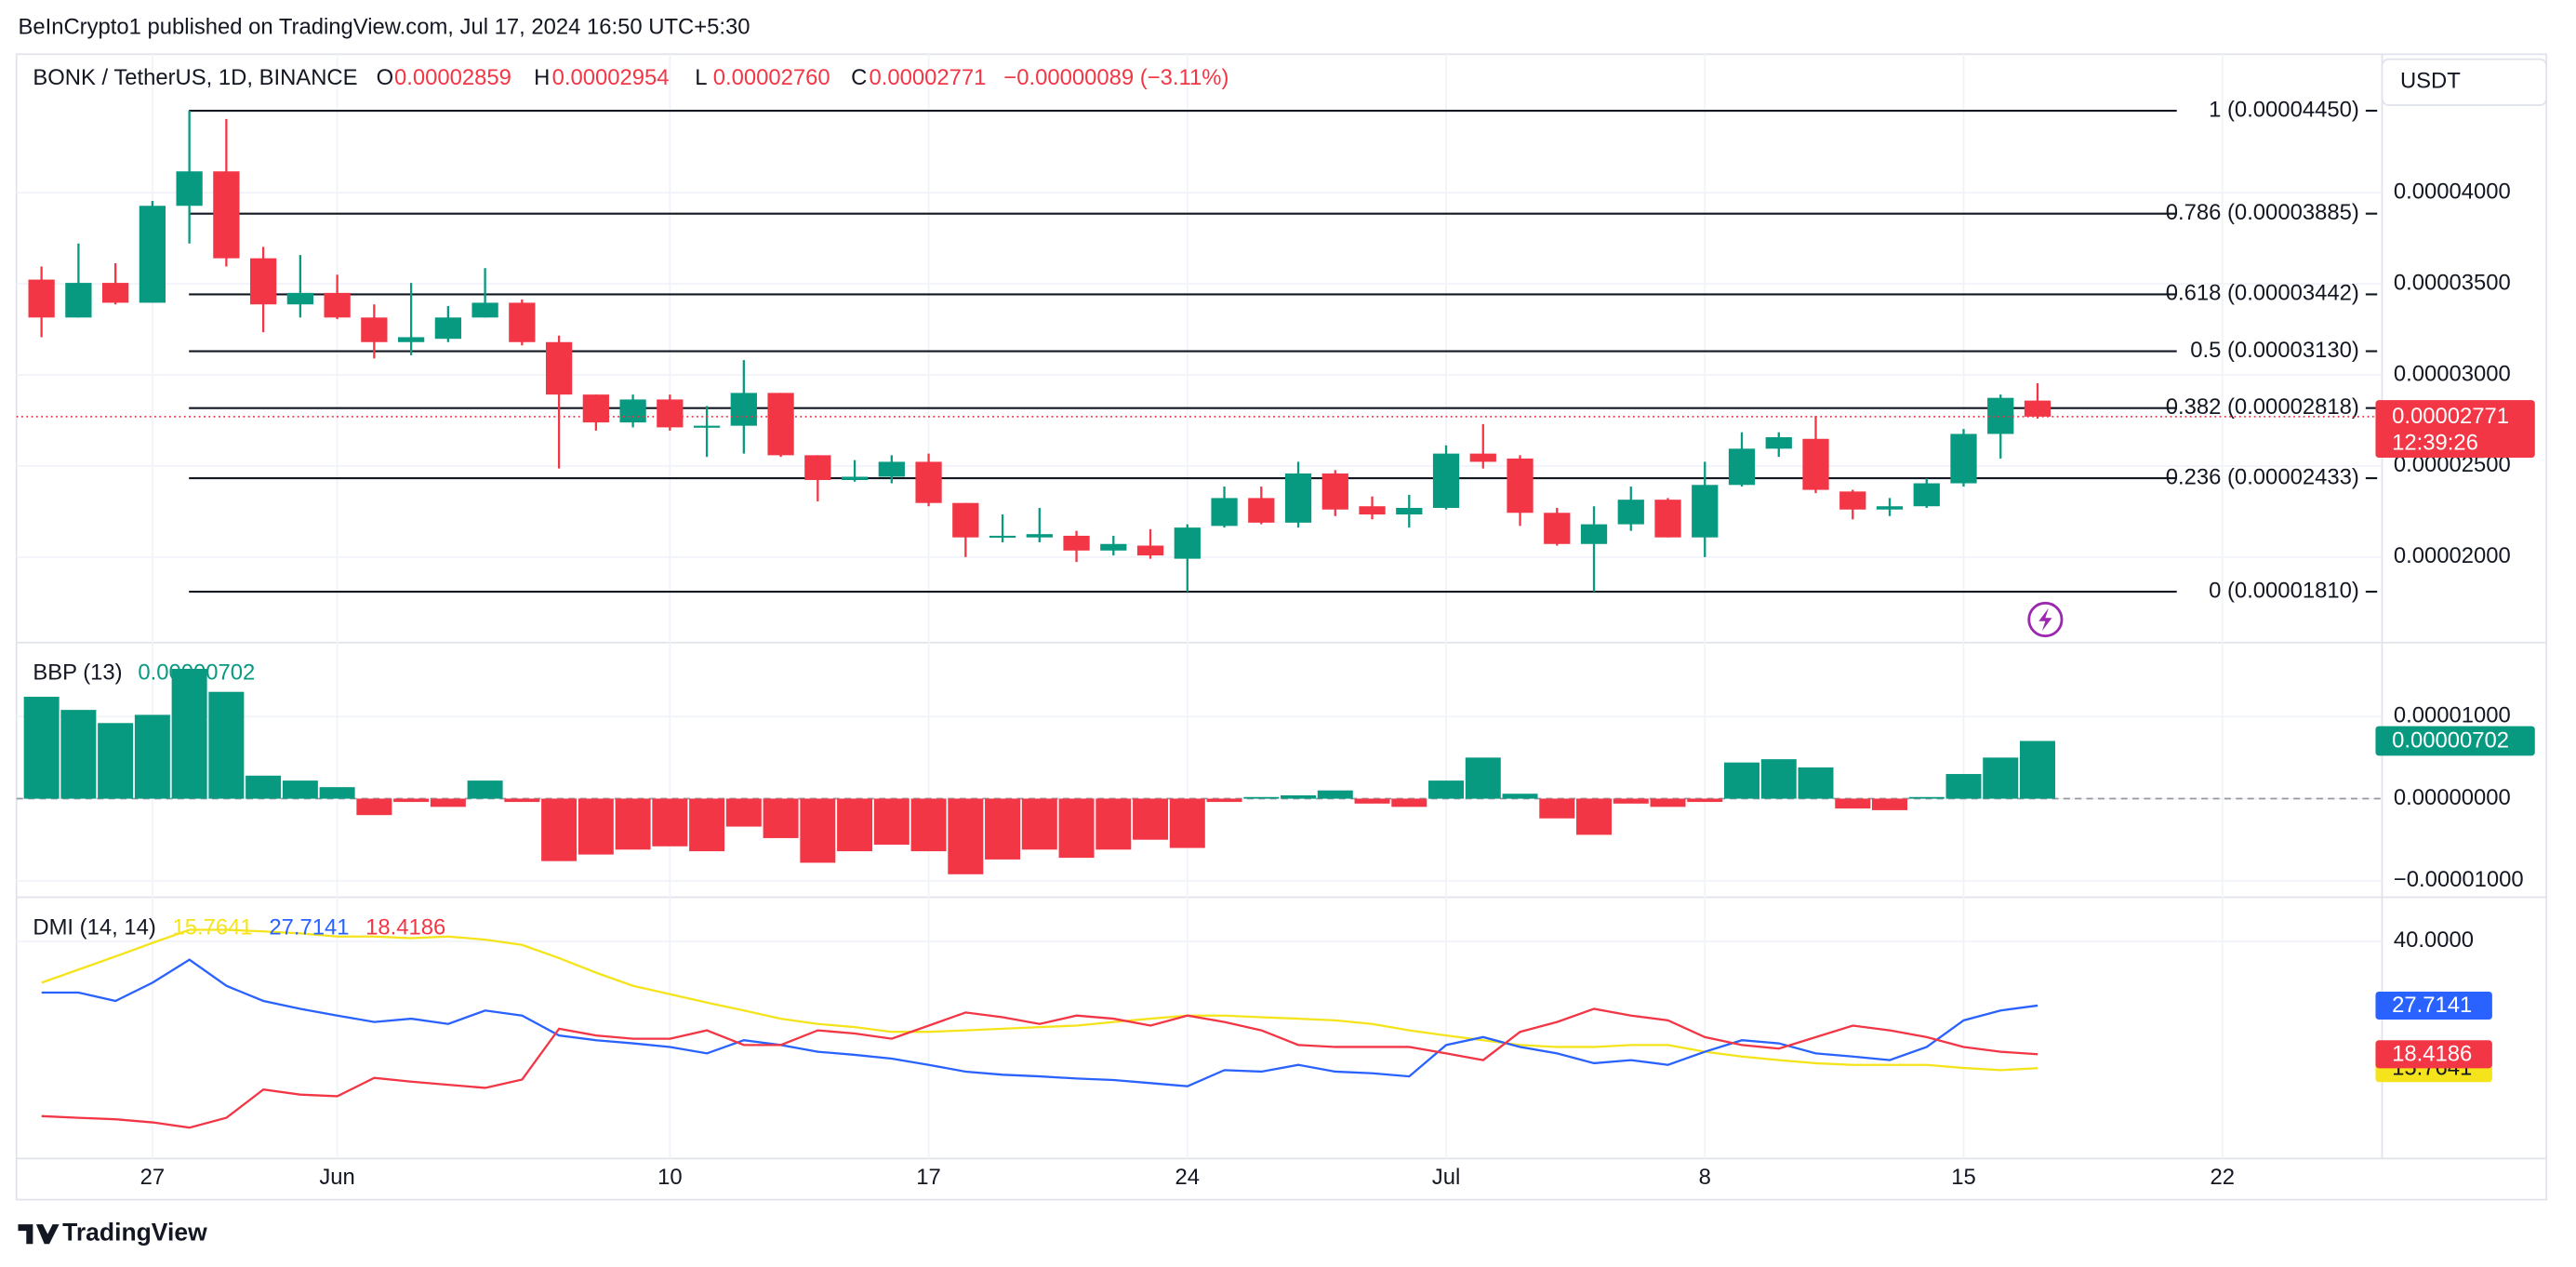 The height and width of the screenshot is (1267, 2576). Describe the element at coordinates (385, 77) in the screenshot. I see `legend-key: O` at that location.